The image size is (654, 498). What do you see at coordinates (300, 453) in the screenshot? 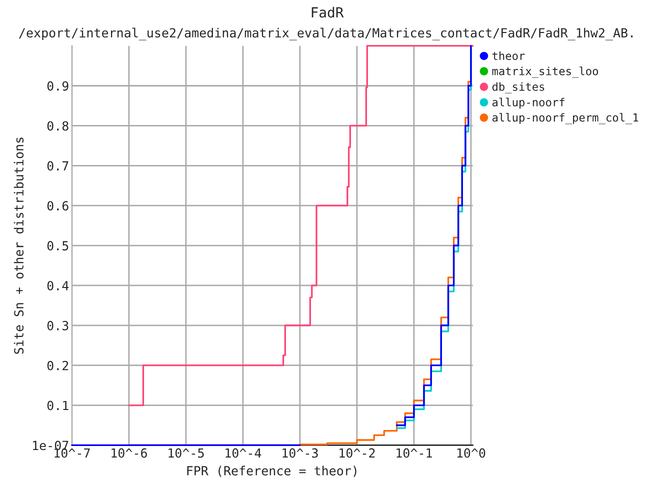
I see `x-tick-label: 10^-3` at bounding box center [300, 453].